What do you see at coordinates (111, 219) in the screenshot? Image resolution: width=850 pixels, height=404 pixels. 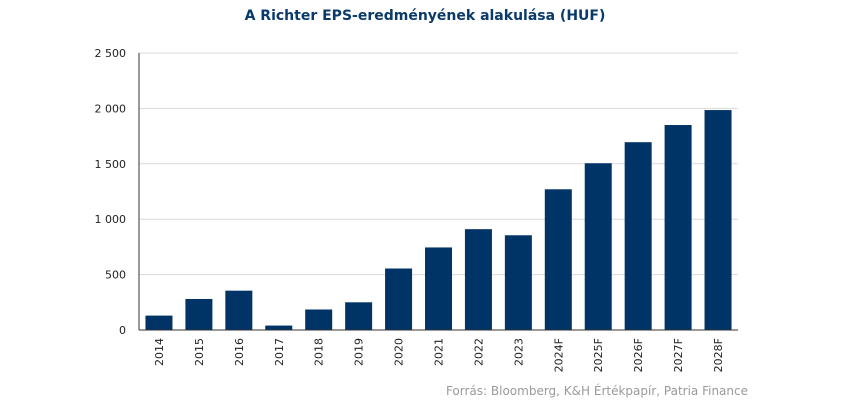 I see `y-tick-label: 1 000` at bounding box center [111, 219].